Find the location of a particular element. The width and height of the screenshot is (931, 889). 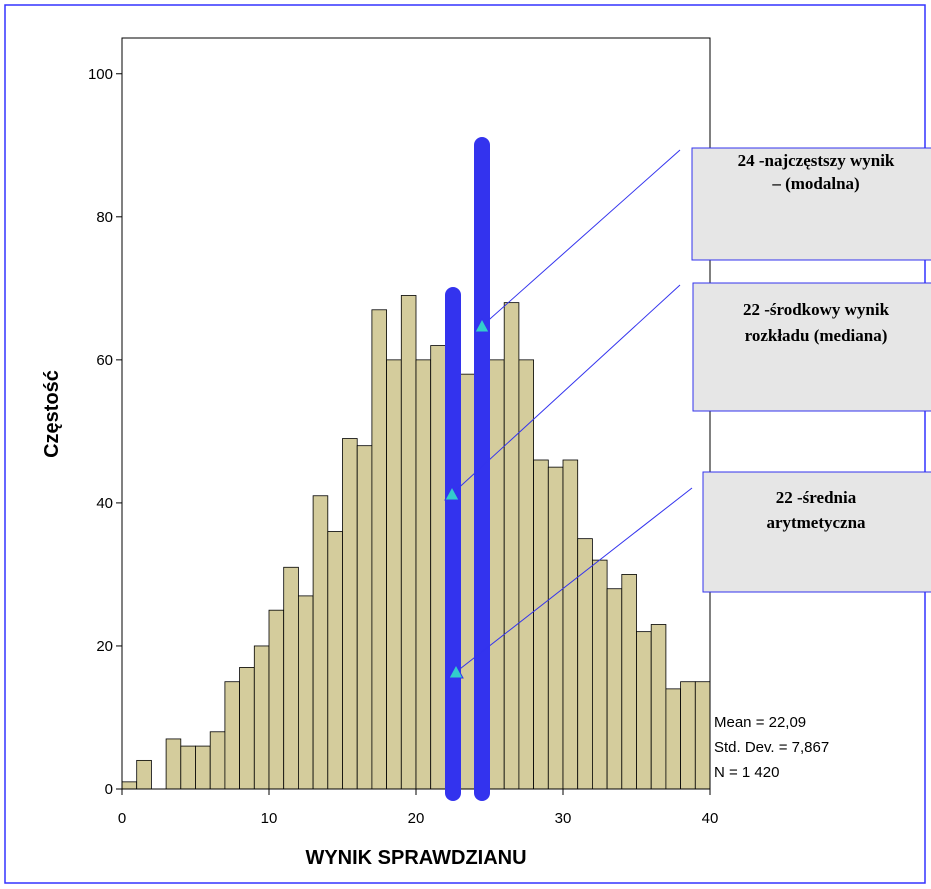

x-tick-label: 0 is located at coordinates (122, 818).